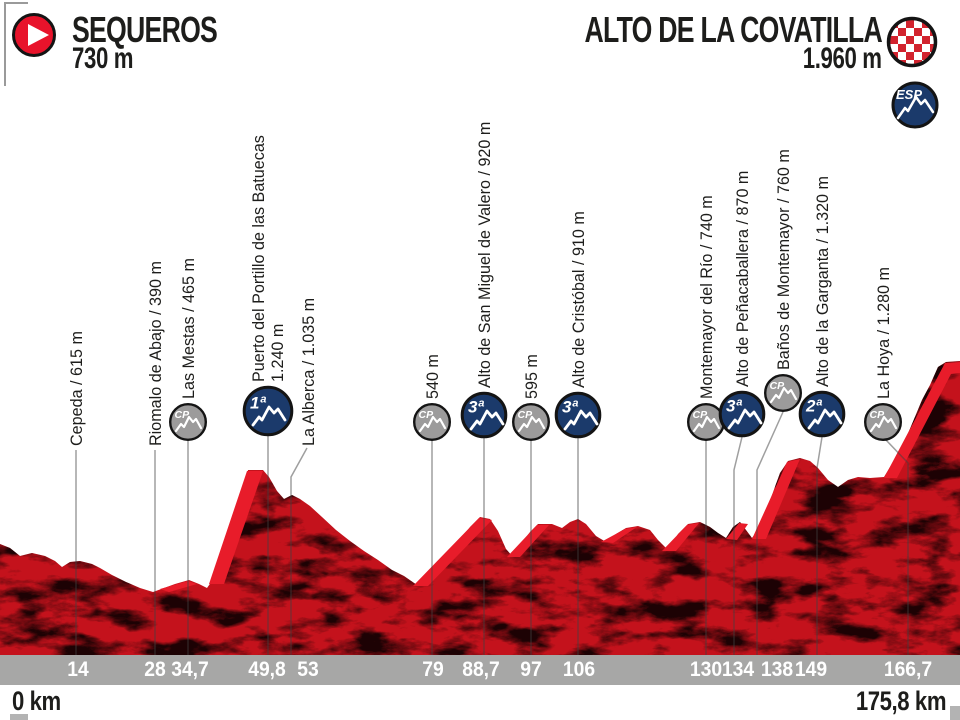 This screenshot has height=720, width=960. I want to click on km-tick: 166,7, so click(908, 669).